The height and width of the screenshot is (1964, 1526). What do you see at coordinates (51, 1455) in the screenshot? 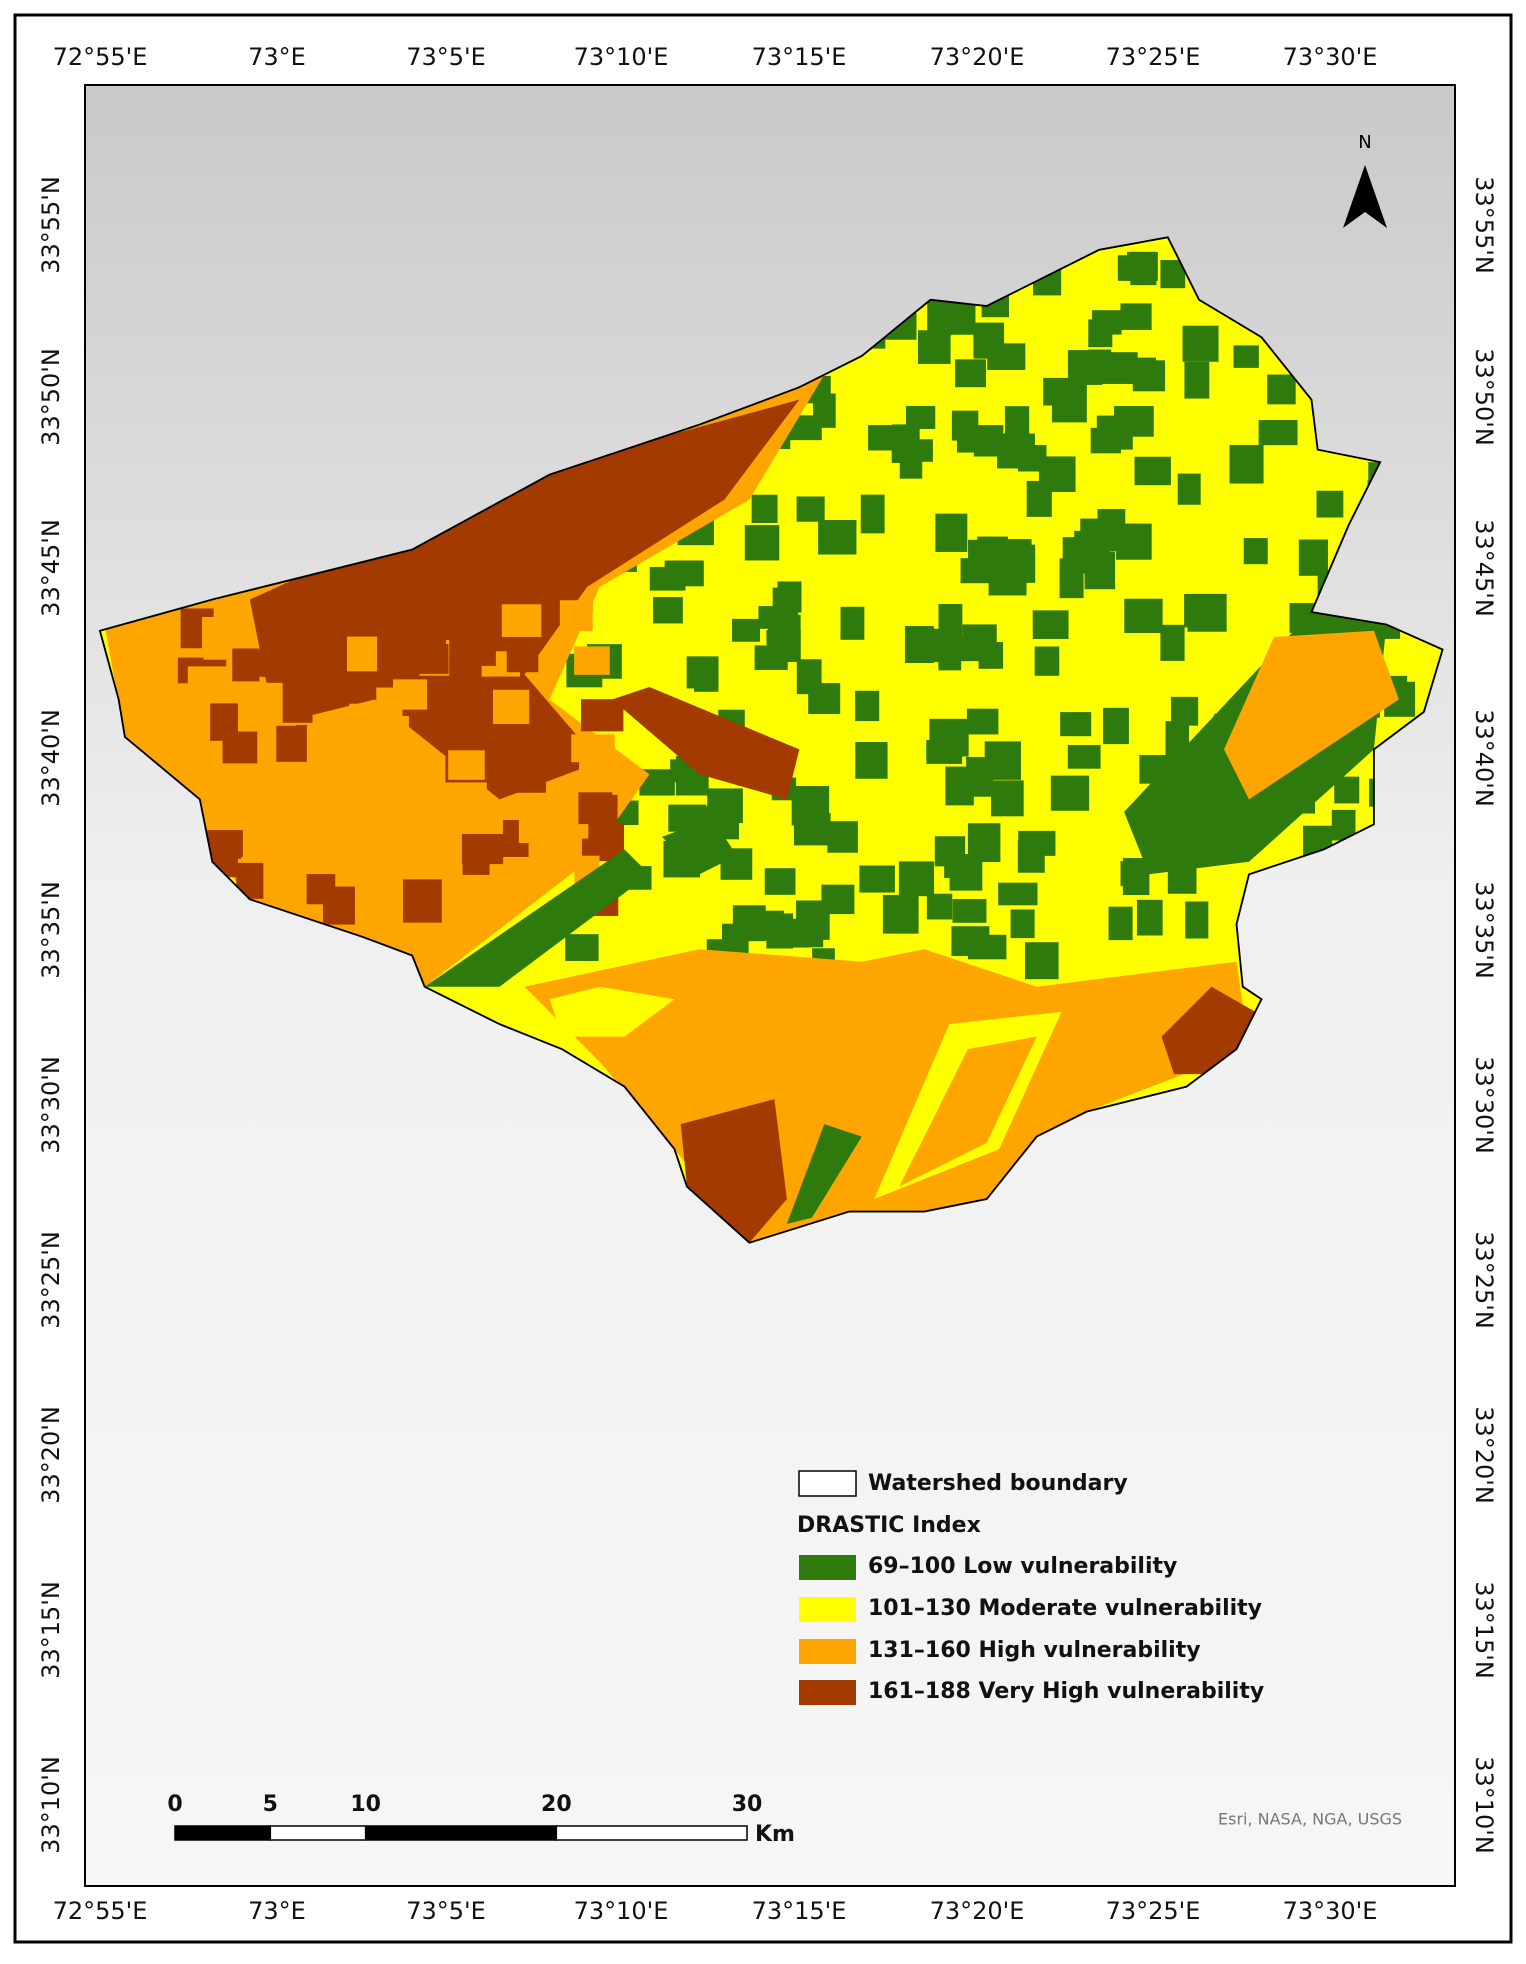
I see `lat-label: 33°20'N` at bounding box center [51, 1455].